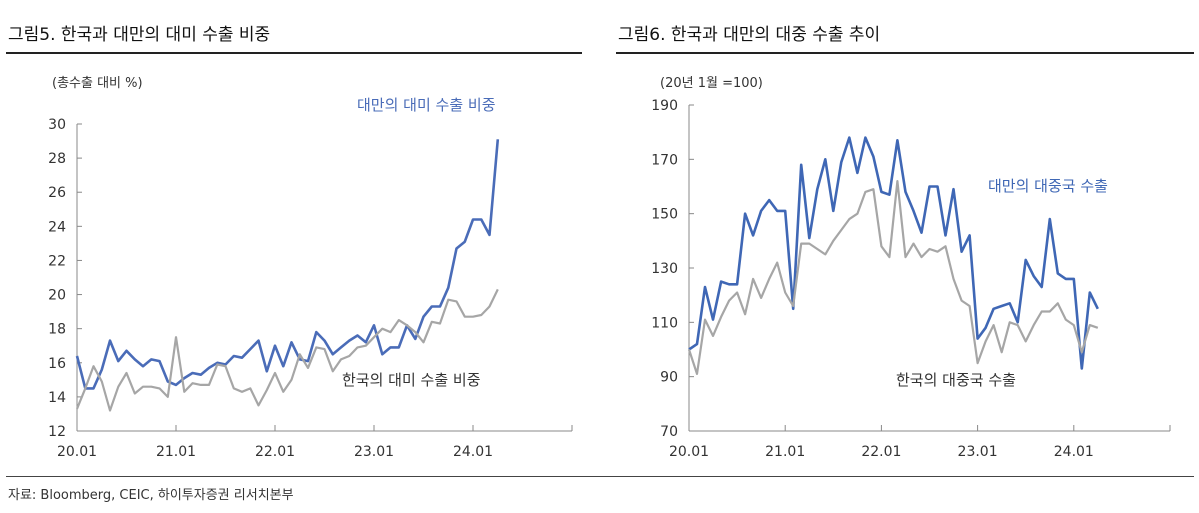  Describe the element at coordinates (57, 227) in the screenshot. I see `y-tick-label: 24` at that location.